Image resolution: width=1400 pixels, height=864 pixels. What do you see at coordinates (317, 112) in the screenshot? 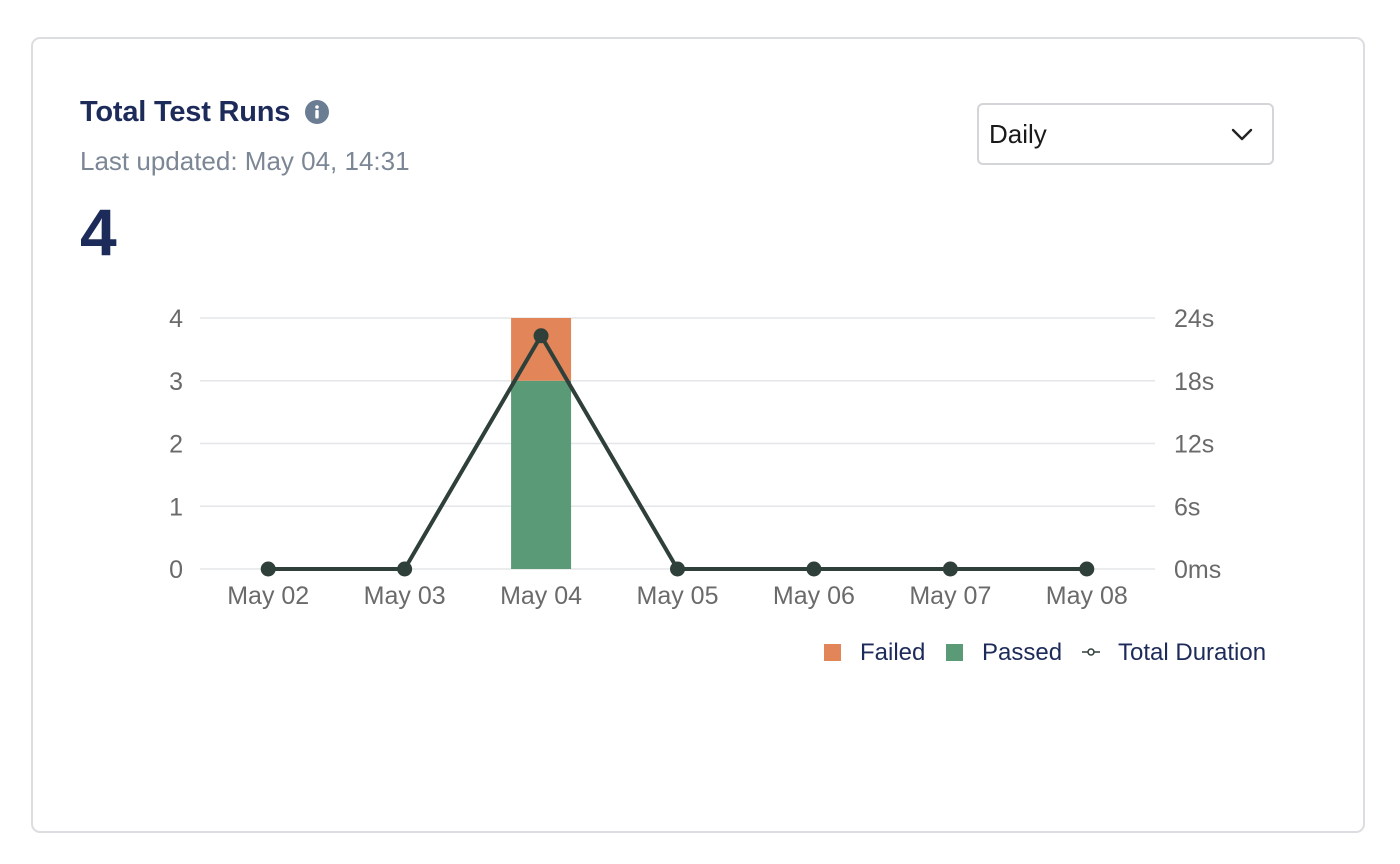
I see `info-icon` at bounding box center [317, 112].